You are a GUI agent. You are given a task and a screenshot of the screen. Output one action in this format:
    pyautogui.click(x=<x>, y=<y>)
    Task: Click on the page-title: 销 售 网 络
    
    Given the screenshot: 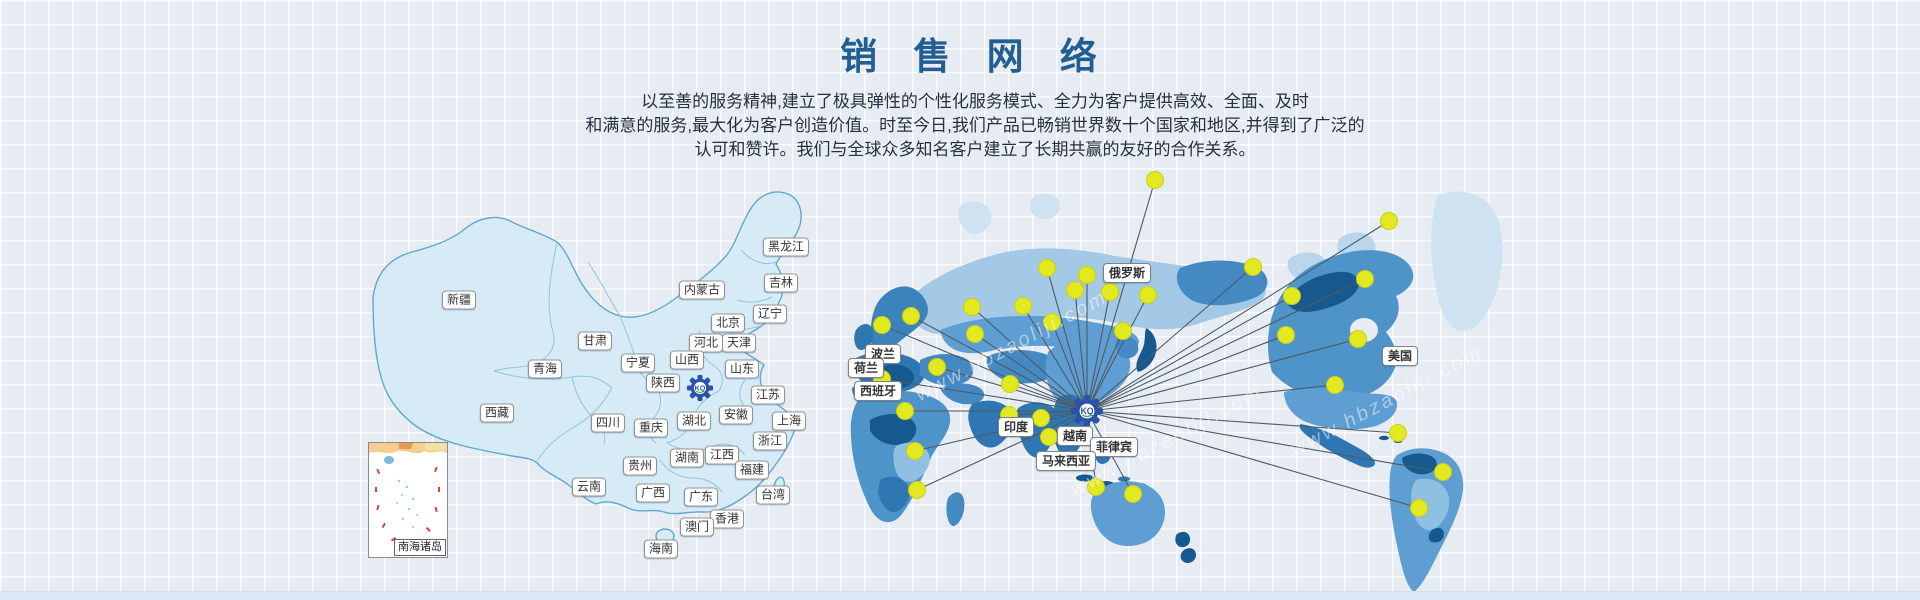 What is the action you would take?
    pyautogui.click(x=975, y=56)
    